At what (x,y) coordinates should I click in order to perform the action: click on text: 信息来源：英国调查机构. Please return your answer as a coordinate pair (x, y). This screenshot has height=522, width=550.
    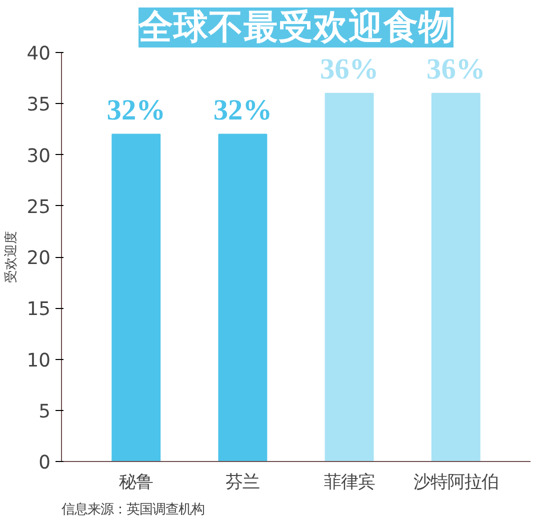
    Looking at the image, I should click on (133, 510).